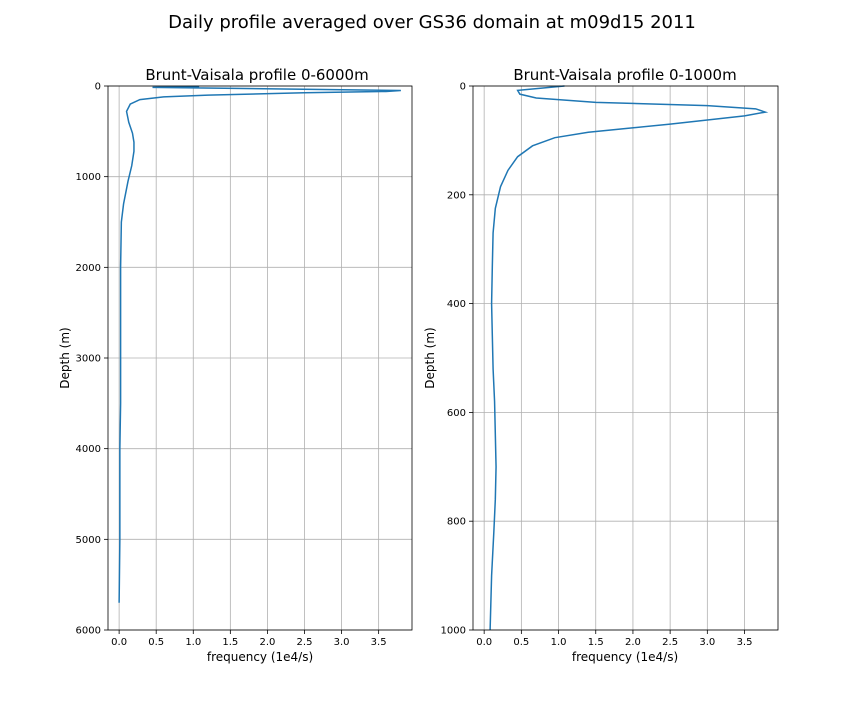 This screenshot has height=720, width=864. Describe the element at coordinates (379, 642) in the screenshot. I see `chart-left-xtick-label-7: 3.5` at that location.